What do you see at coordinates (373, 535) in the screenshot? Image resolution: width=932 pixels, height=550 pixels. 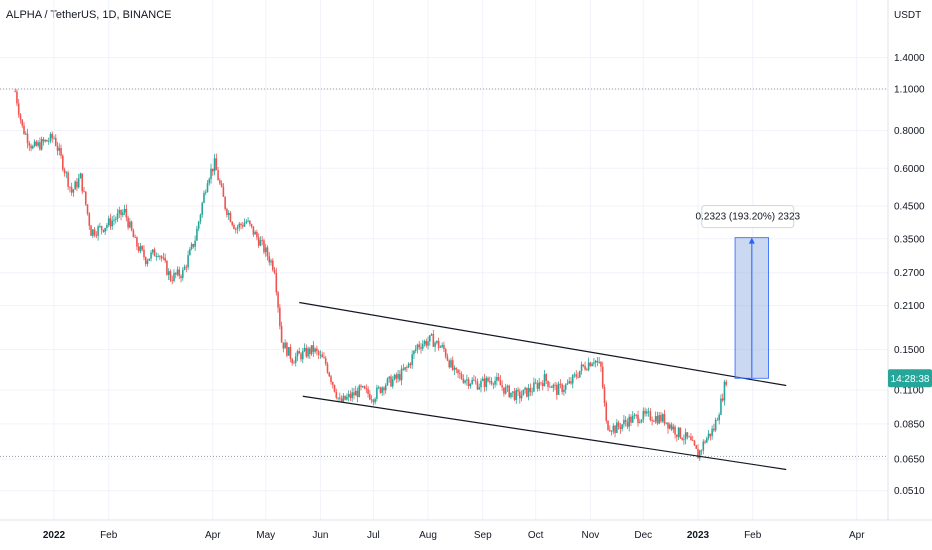 I see `time-tick-label: Jul` at bounding box center [373, 535].